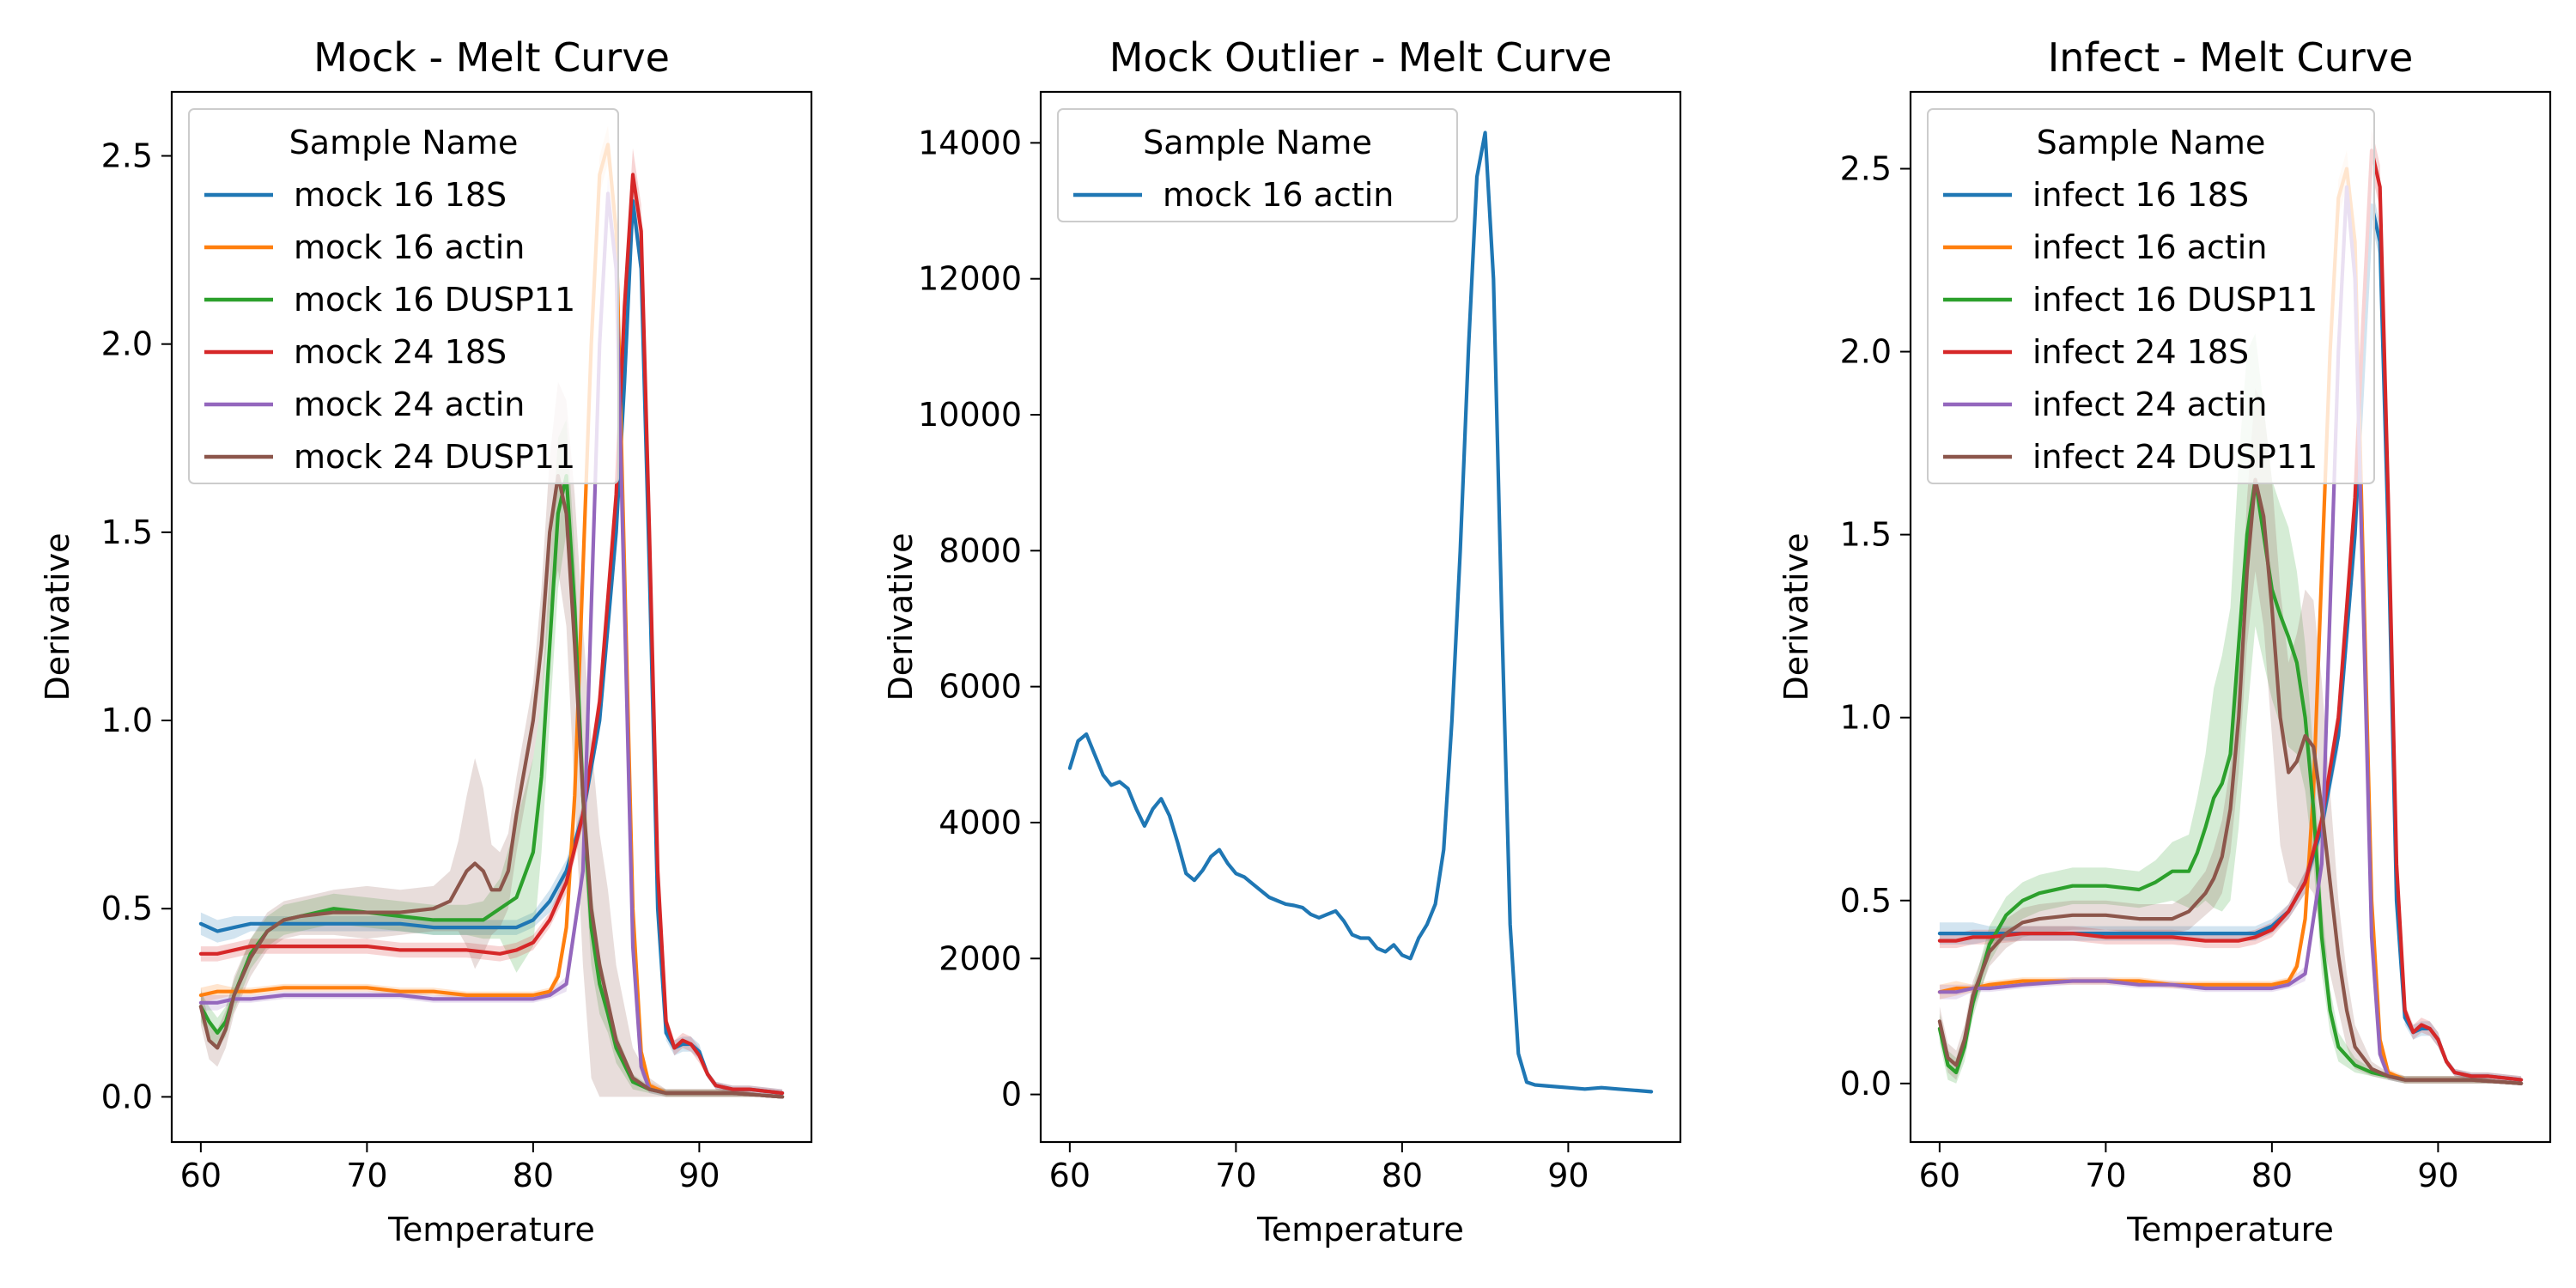 This screenshot has height=1288, width=2576. Describe the element at coordinates (980, 687) in the screenshot. I see `y-tick-label: 6000` at that location.